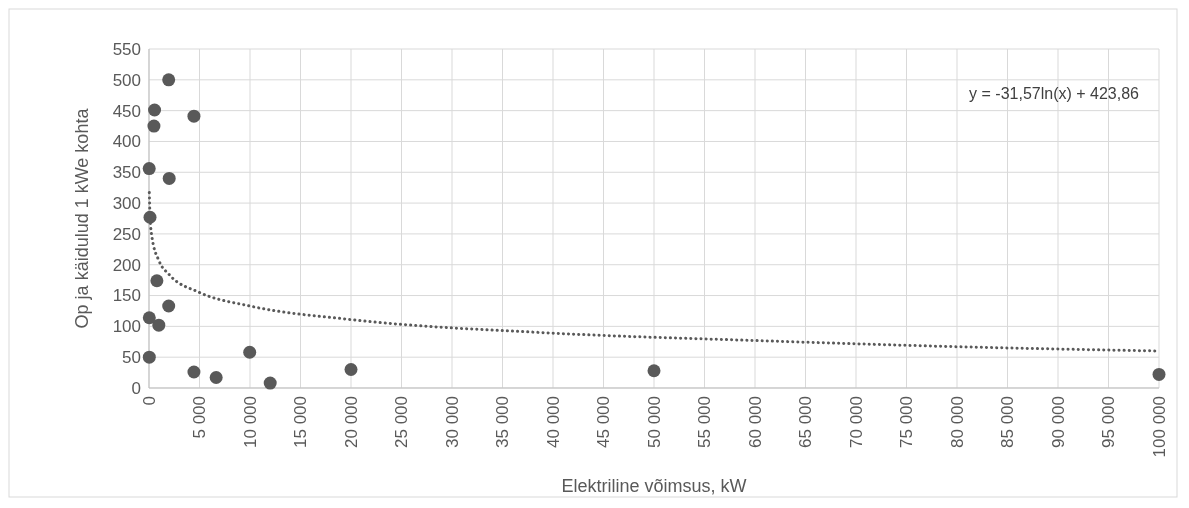 The height and width of the screenshot is (508, 1189). What do you see at coordinates (907, 422) in the screenshot?
I see `x-tick-label: 75 000` at bounding box center [907, 422].